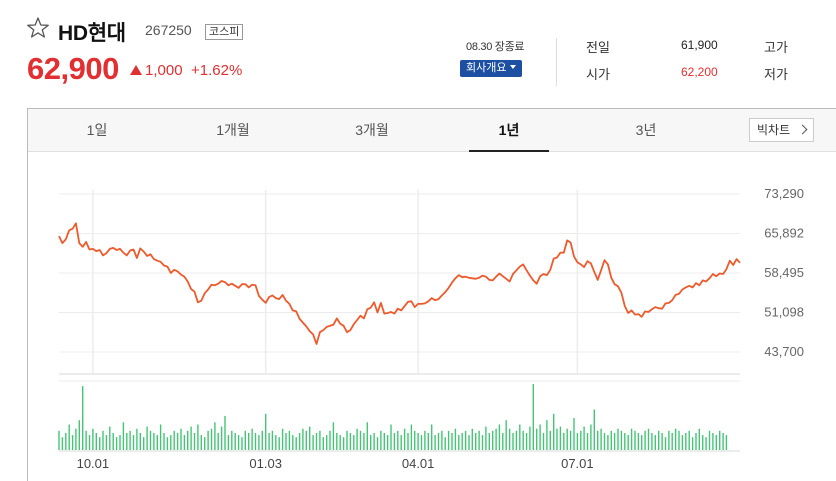  I want to click on tab-3y: 3년, so click(646, 130).